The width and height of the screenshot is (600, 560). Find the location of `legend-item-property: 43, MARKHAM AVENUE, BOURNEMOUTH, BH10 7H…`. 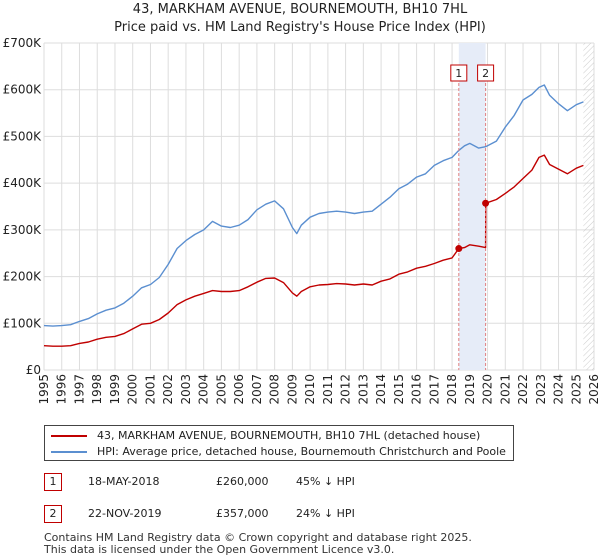

legend-item-property: 43, MARKHAM AVENUE, BOURNEMOUTH, BH10 7H… is located at coordinates (265, 436).